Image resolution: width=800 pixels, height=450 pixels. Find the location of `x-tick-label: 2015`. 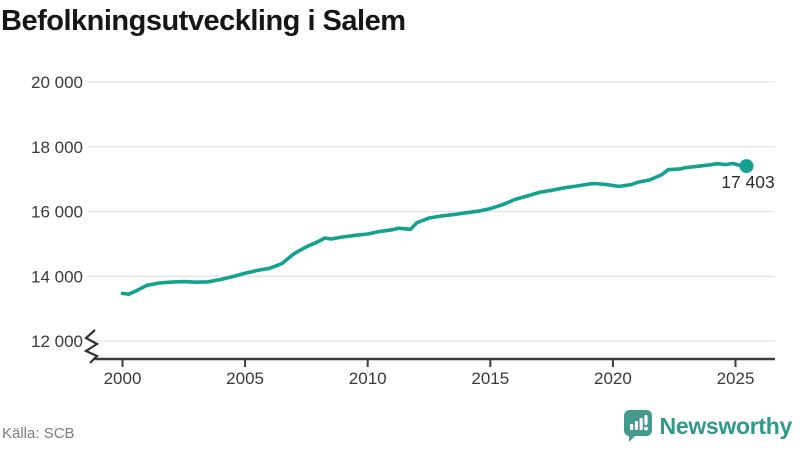

x-tick-label: 2015 is located at coordinates (490, 378).